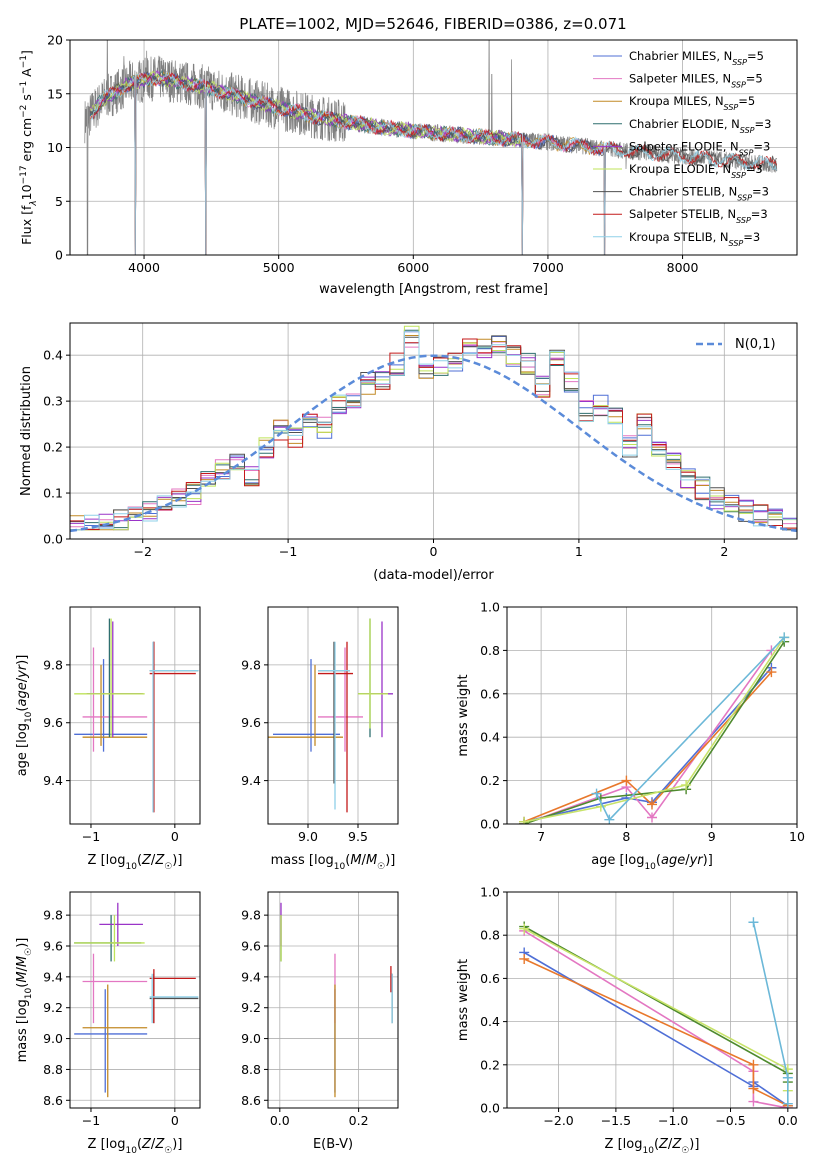 This screenshot has width=819, height=1170. Describe the element at coordinates (548, 267) in the screenshot. I see `x-tick-label: 7000` at that location.